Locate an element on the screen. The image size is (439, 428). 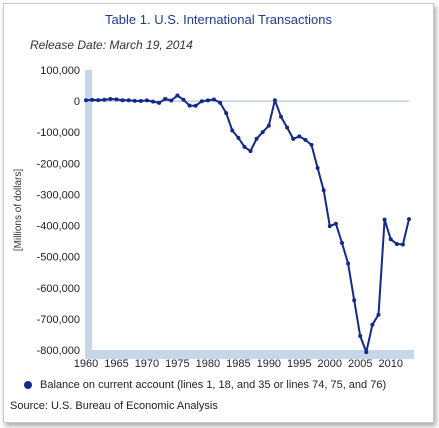
y-tick-label: -700,000 is located at coordinates (58, 320).